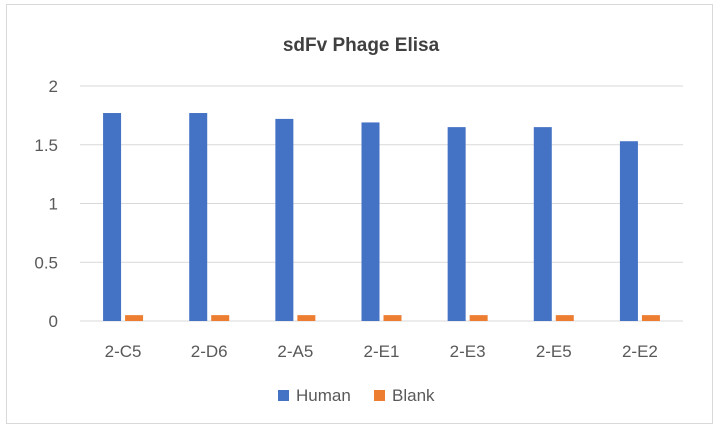 The width and height of the screenshot is (723, 441). Describe the element at coordinates (284, 220) in the screenshot. I see `bar-human-2-a5` at that location.